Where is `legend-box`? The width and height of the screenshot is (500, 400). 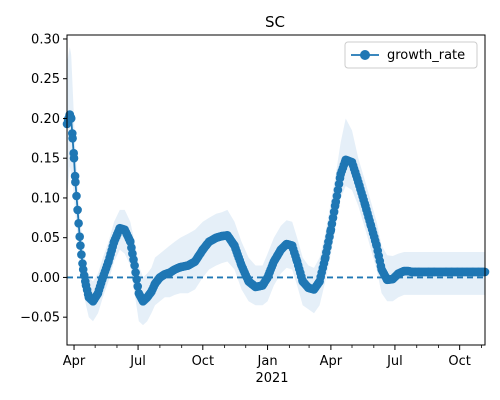 legend-box is located at coordinates (411, 55).